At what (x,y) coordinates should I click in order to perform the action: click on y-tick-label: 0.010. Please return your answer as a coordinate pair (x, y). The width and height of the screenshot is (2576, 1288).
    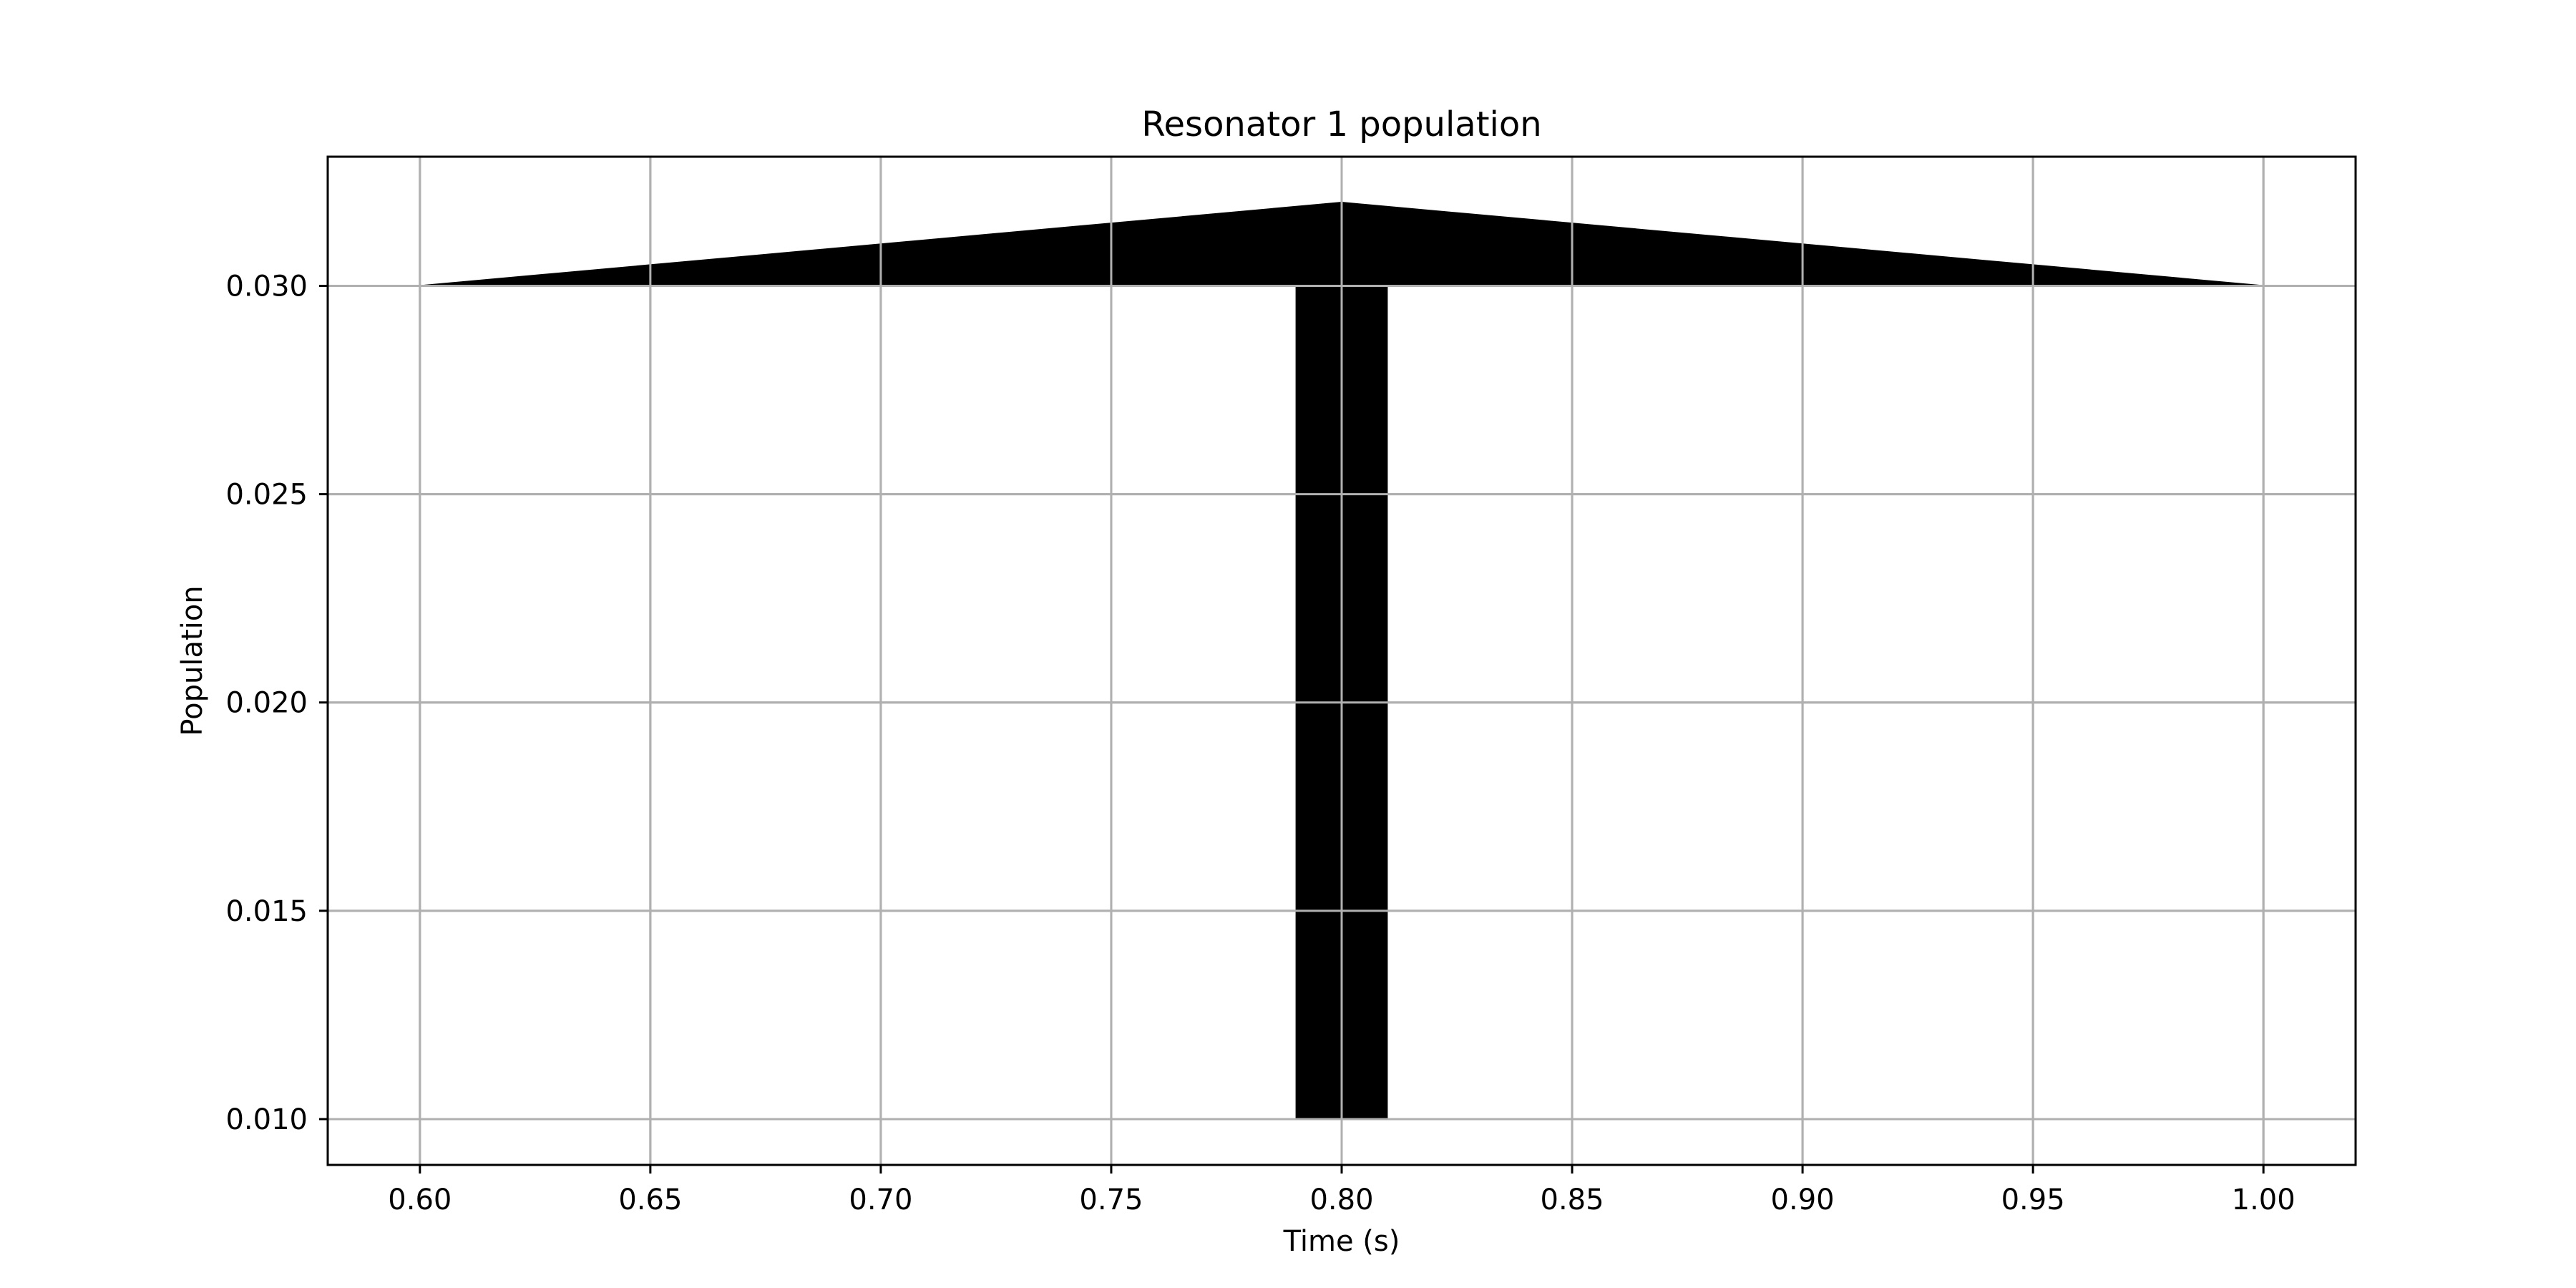
    Looking at the image, I should click on (266, 1119).